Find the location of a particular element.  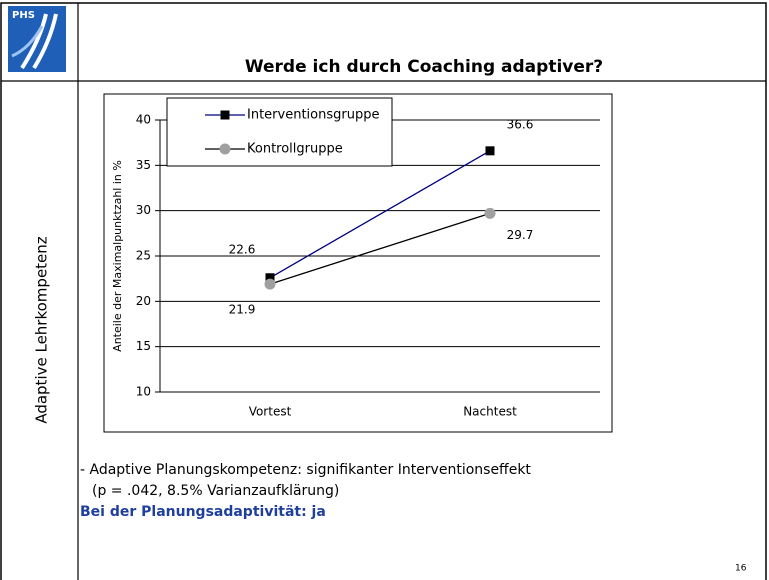

legend-label: Kontrollgruppe is located at coordinates (295, 149).